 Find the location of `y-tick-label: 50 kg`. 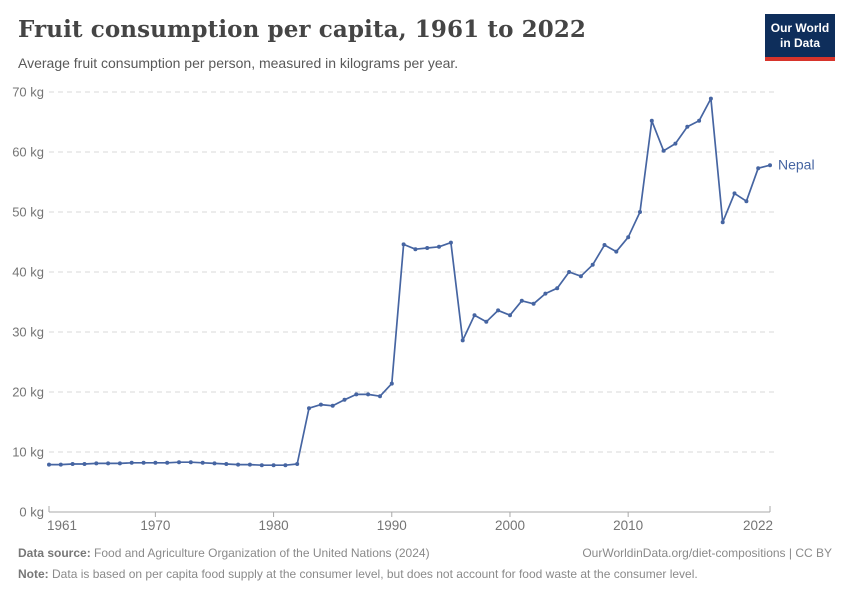

y-tick-label: 50 kg is located at coordinates (28, 212).